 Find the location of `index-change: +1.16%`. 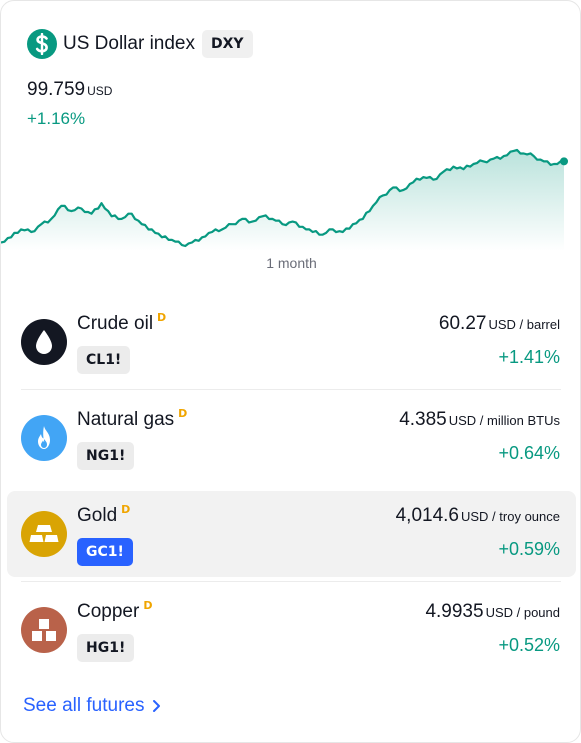

index-change: +1.16% is located at coordinates (56, 118).